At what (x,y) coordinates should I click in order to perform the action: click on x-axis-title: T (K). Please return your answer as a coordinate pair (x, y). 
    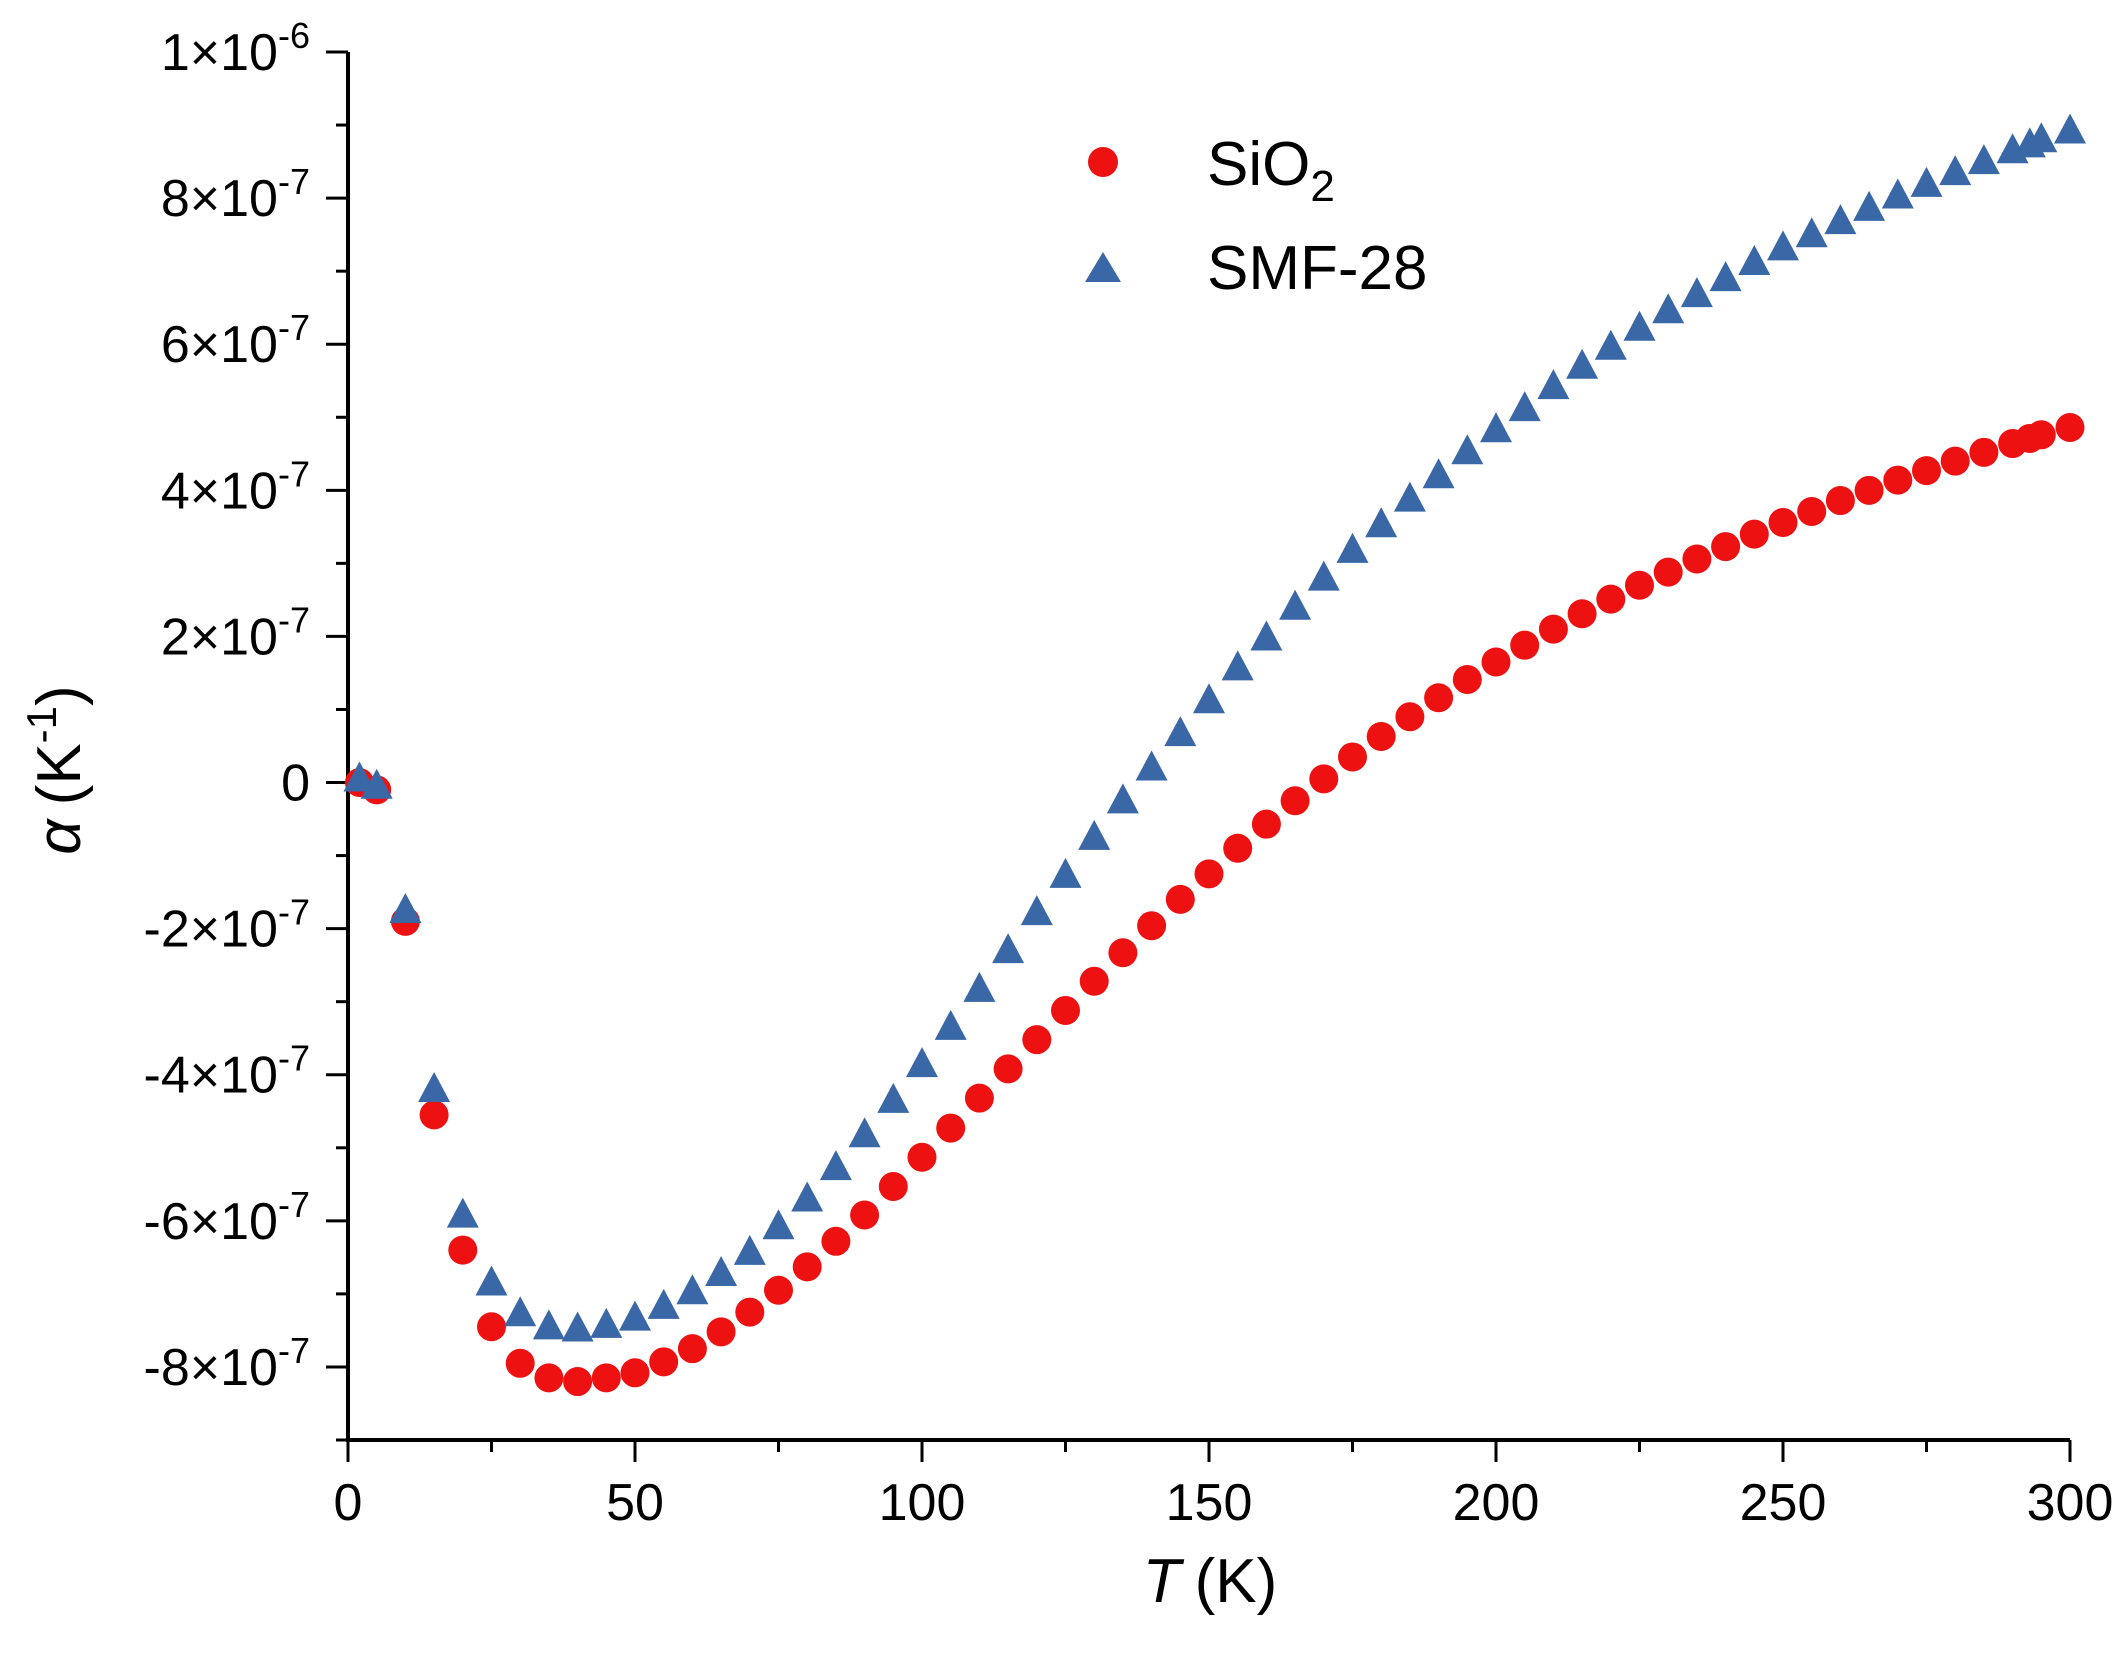
    Looking at the image, I should click on (1210, 1581).